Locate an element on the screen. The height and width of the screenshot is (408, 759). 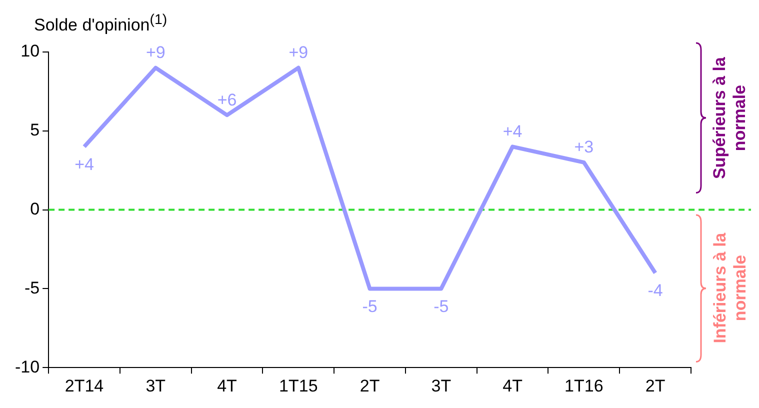
x-tick-label: 1T16 is located at coordinates (584, 386).